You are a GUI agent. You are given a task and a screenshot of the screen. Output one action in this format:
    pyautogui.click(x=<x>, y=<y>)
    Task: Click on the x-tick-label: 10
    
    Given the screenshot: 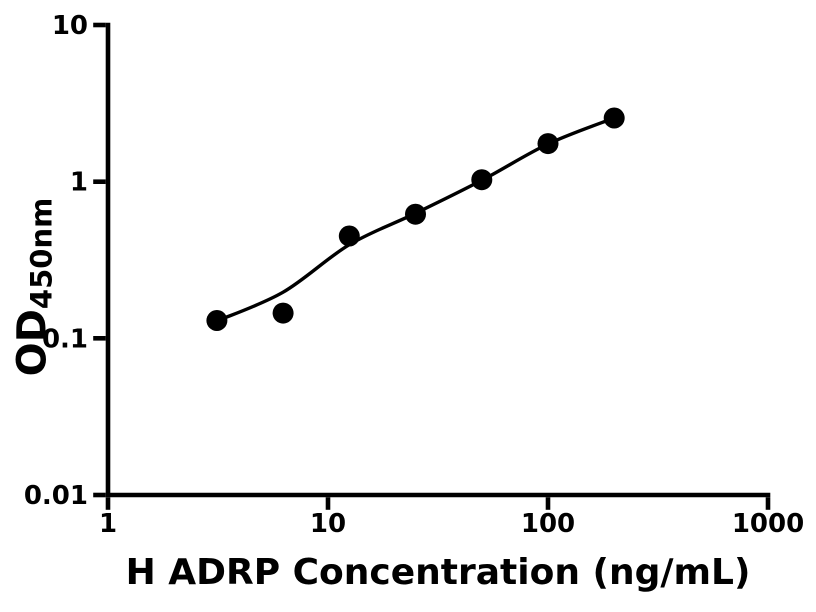 What is the action you would take?
    pyautogui.click(x=328, y=524)
    